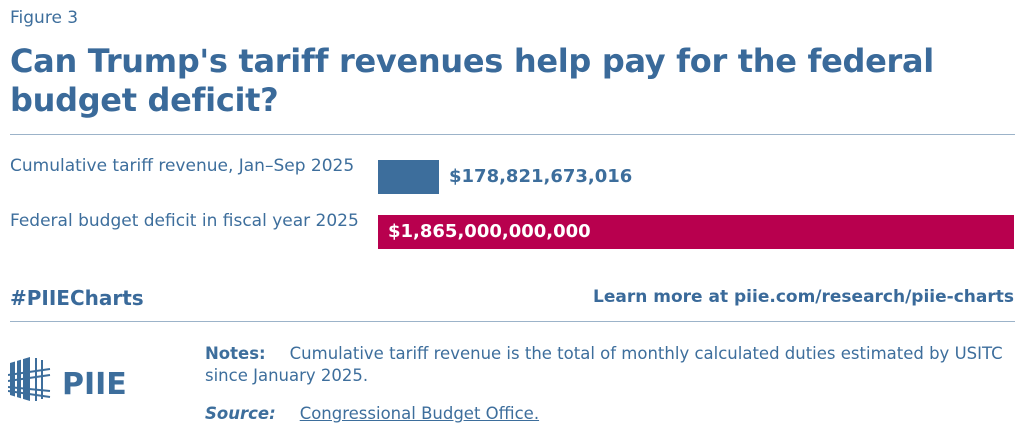  What do you see at coordinates (77, 298) in the screenshot?
I see `hashtag: #PIIECharts` at bounding box center [77, 298].